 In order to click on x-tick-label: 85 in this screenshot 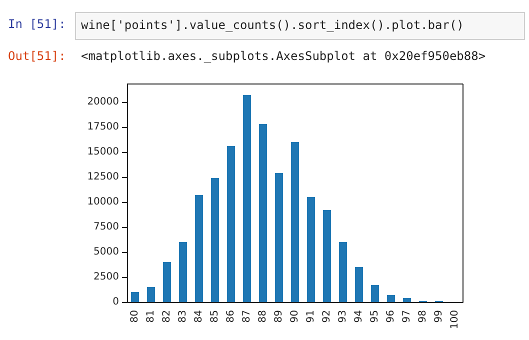, I will do `click(215, 316)`.